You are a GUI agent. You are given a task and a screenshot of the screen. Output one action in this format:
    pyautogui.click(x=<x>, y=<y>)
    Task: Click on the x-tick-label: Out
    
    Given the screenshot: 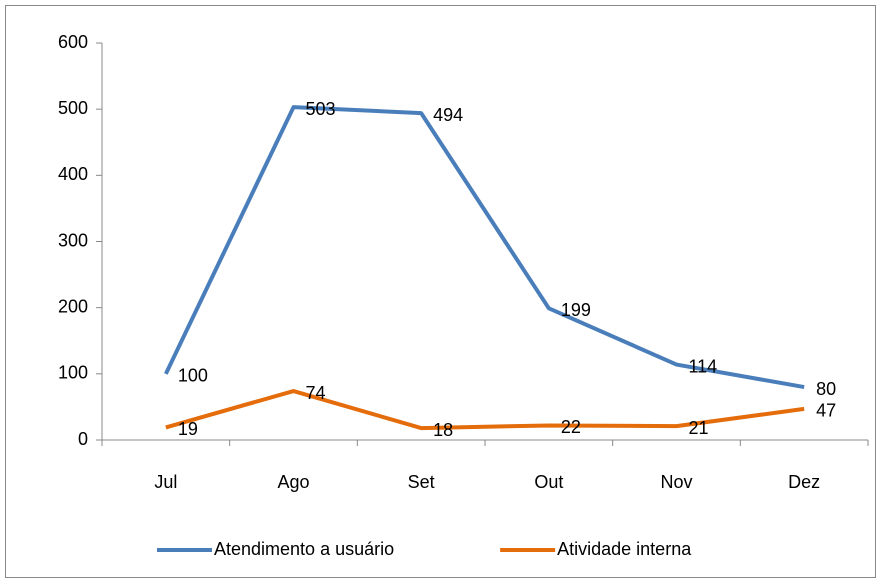 What is the action you would take?
    pyautogui.click(x=548, y=482)
    